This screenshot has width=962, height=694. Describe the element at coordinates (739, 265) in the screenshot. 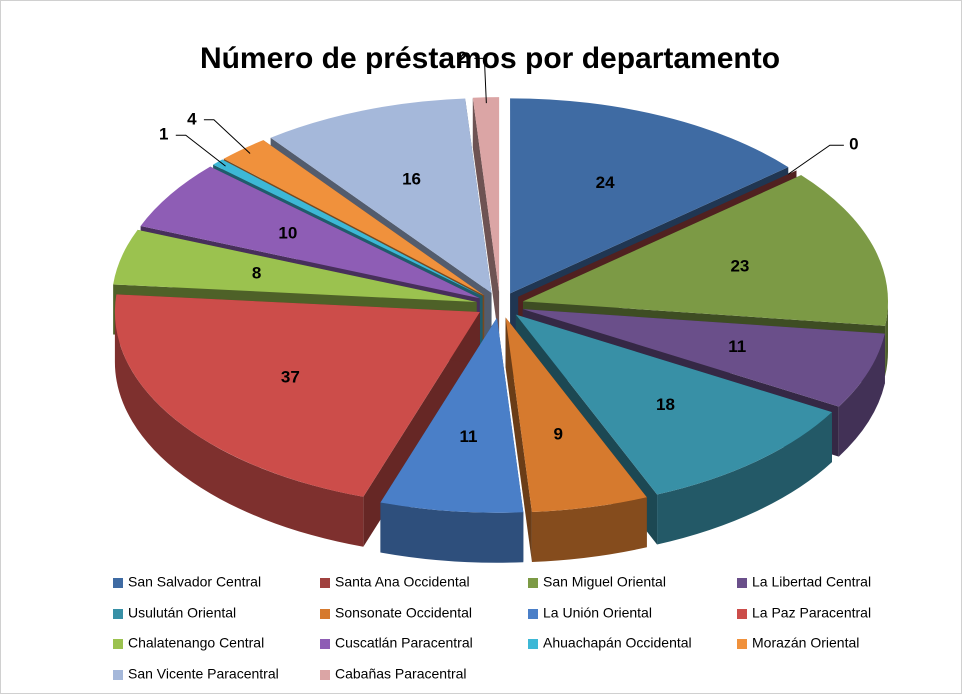

I see `value-label: 23` at that location.